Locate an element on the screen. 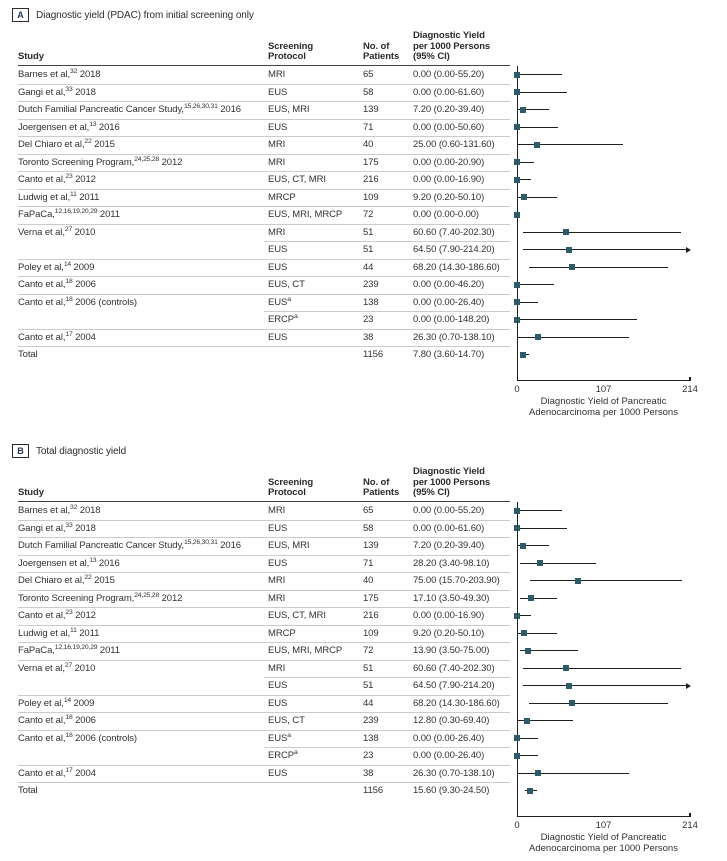  study-name: Gangi et al, is located at coordinates (42, 92).